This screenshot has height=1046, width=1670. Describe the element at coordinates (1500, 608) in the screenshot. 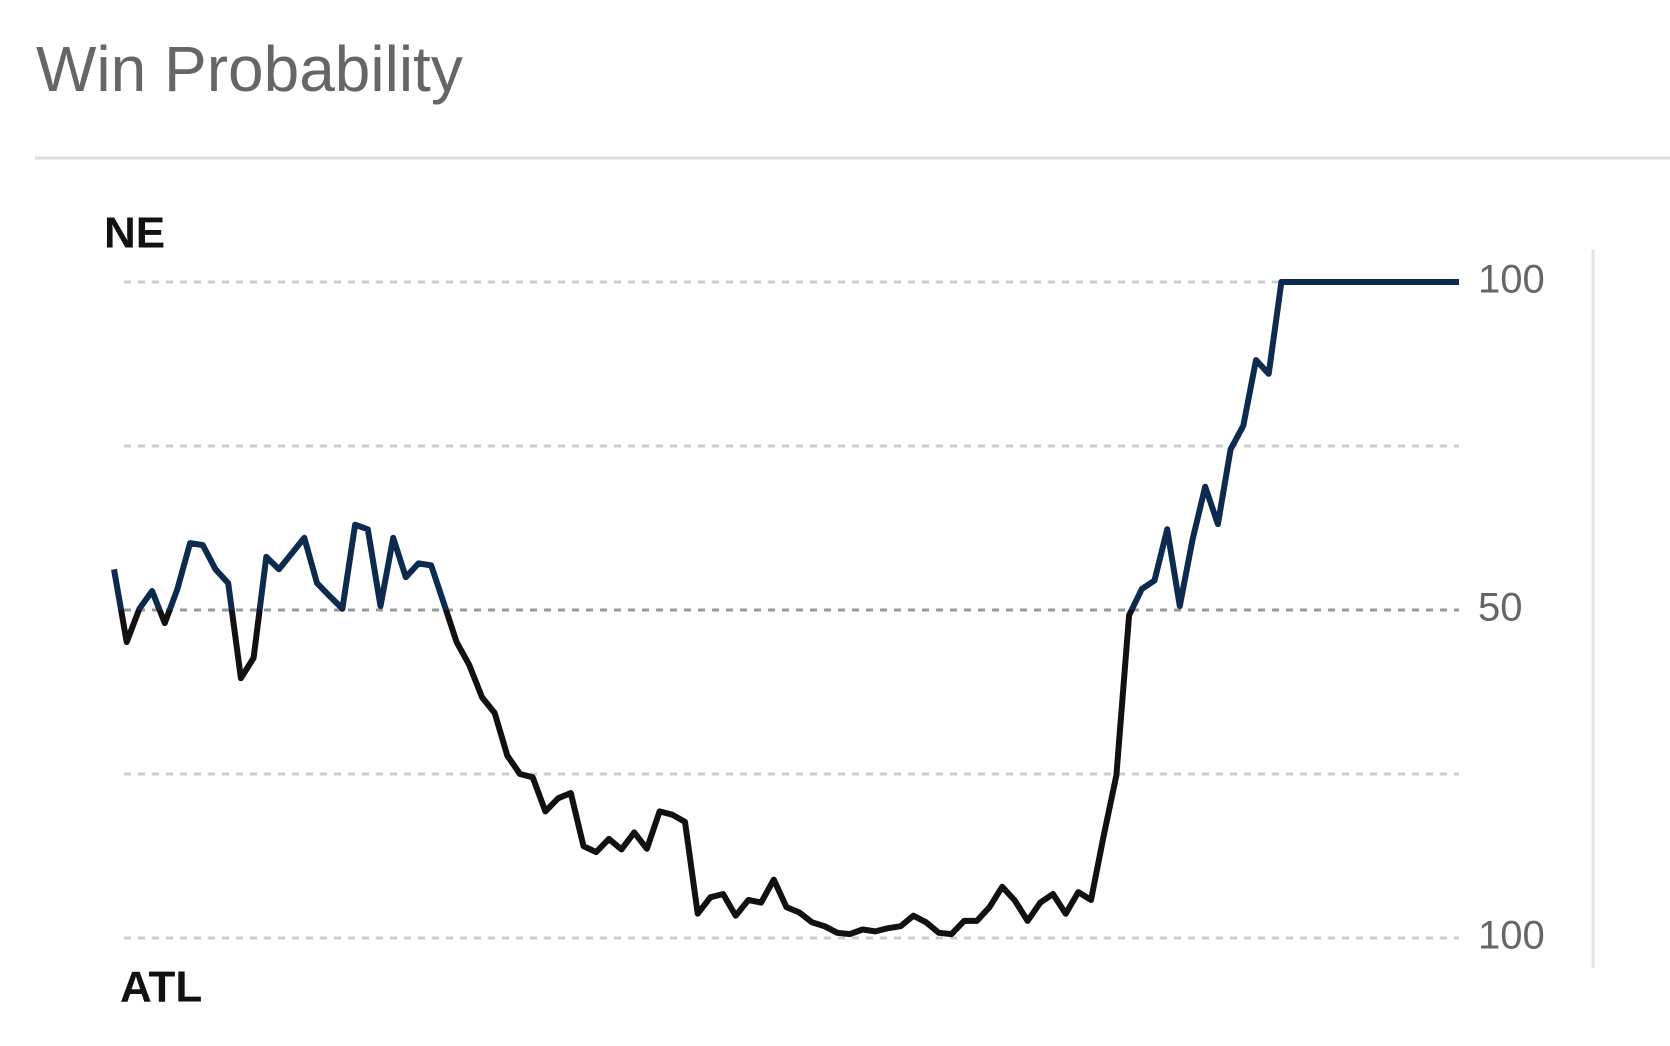

I see `y-tick-label: 50` at that location.